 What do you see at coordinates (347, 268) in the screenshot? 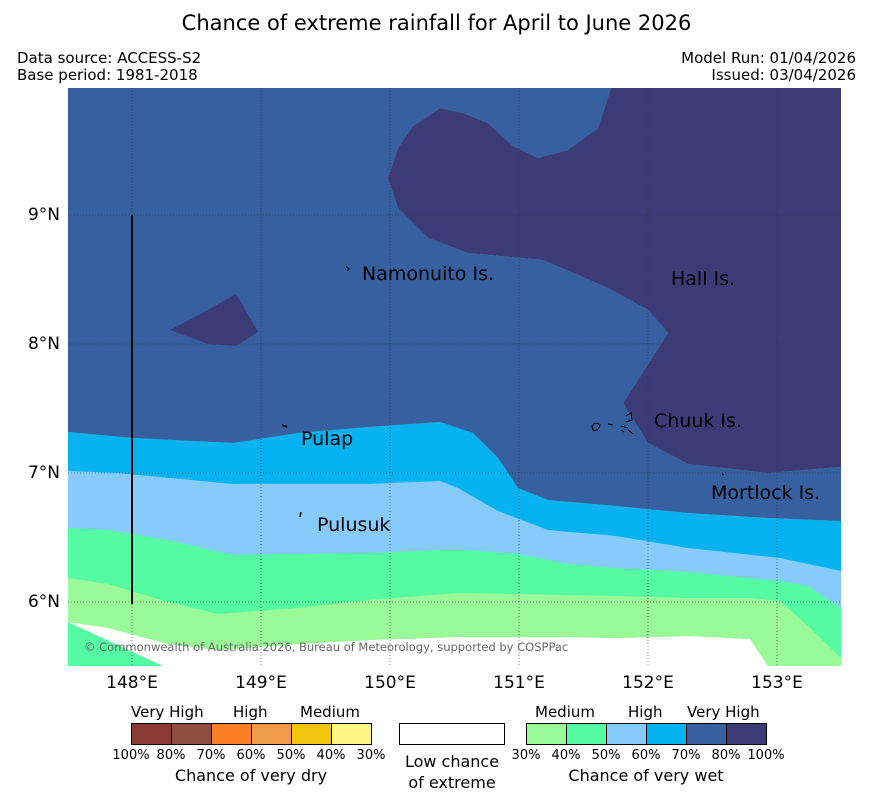
I see `namonuito-island-shape` at bounding box center [347, 268].